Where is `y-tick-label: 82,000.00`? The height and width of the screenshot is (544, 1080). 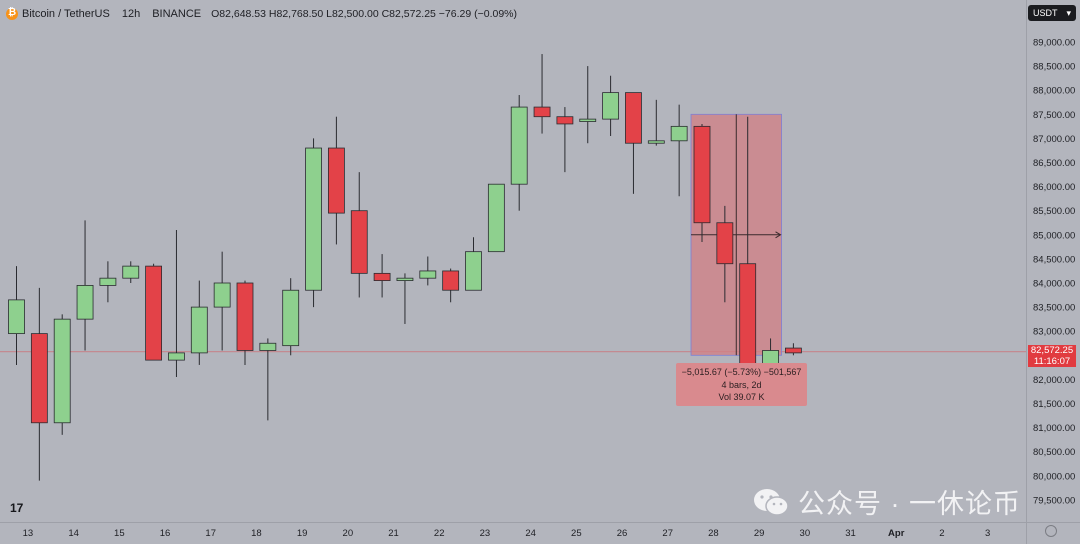
y-tick-label: 82,000.00 is located at coordinates (1054, 380).